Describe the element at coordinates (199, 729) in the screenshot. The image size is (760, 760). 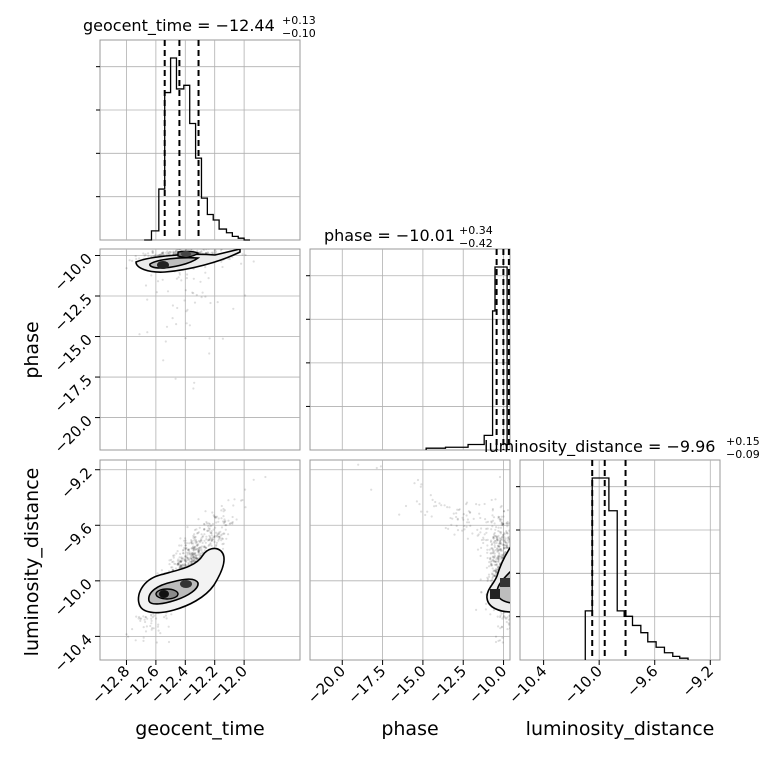
I see `xlabel-geocent-time: geocent_time` at that location.